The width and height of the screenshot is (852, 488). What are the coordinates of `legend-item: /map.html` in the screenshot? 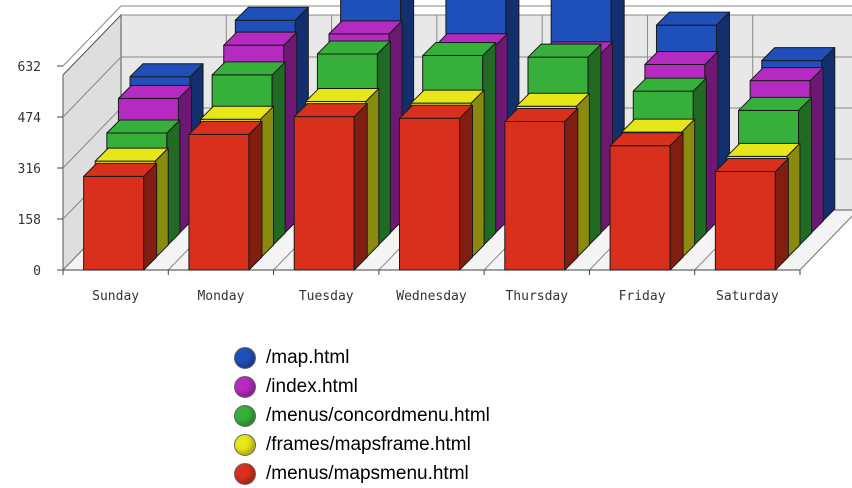 It's located at (362, 357).